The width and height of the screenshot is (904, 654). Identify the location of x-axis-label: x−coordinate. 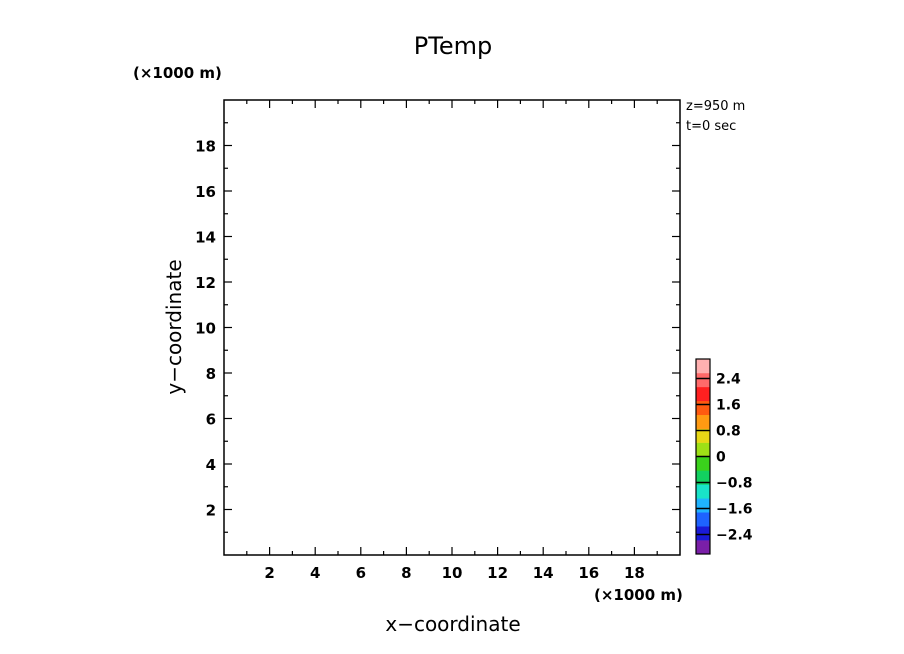
(452, 624).